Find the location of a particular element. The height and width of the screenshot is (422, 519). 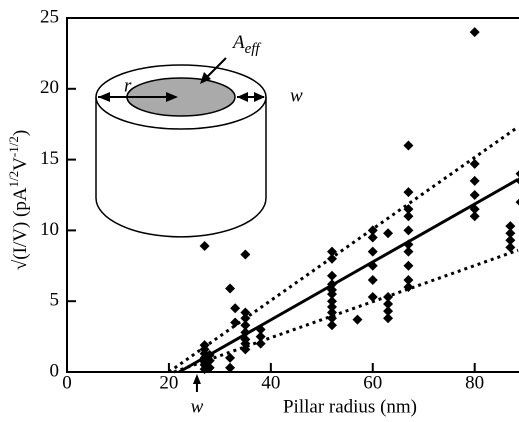

area-label-sub: eff is located at coordinates (253, 49).